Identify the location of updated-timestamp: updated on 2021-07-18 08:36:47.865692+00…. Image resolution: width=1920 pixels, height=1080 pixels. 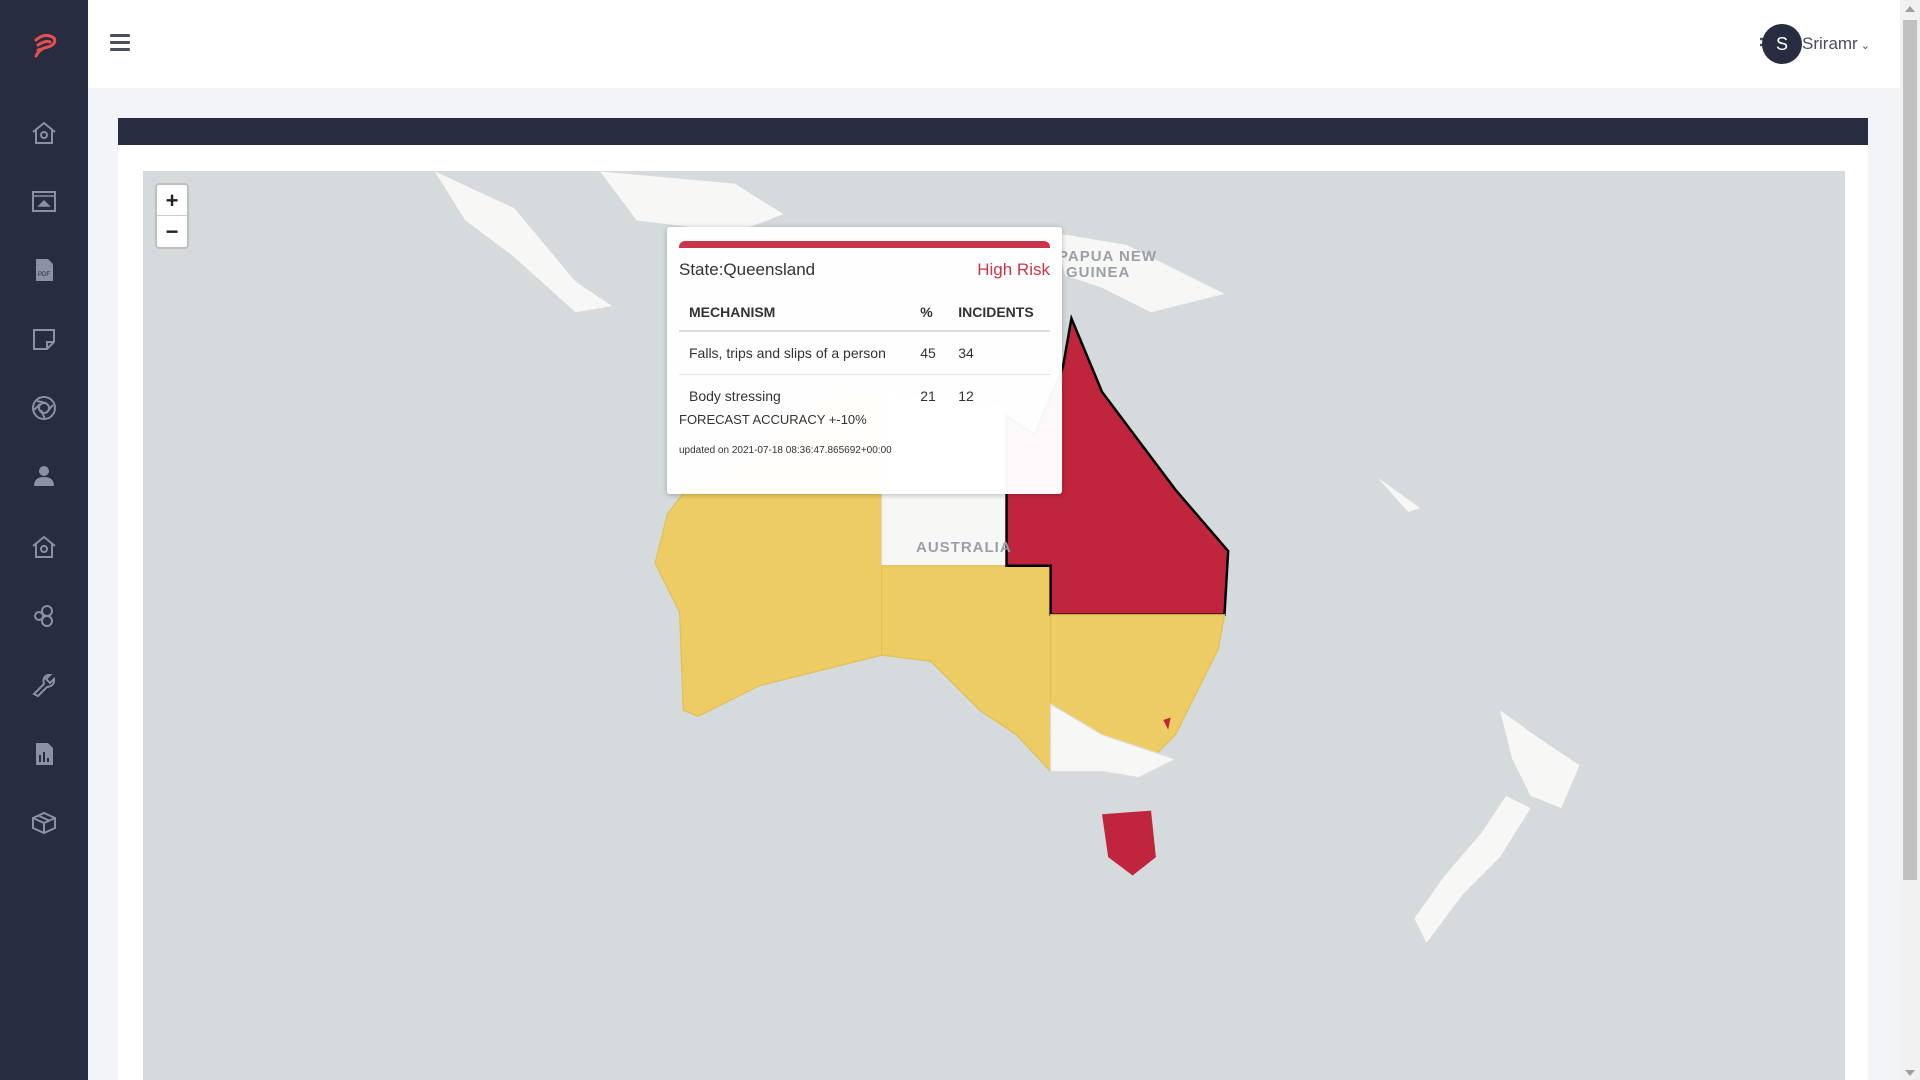
(785, 450).